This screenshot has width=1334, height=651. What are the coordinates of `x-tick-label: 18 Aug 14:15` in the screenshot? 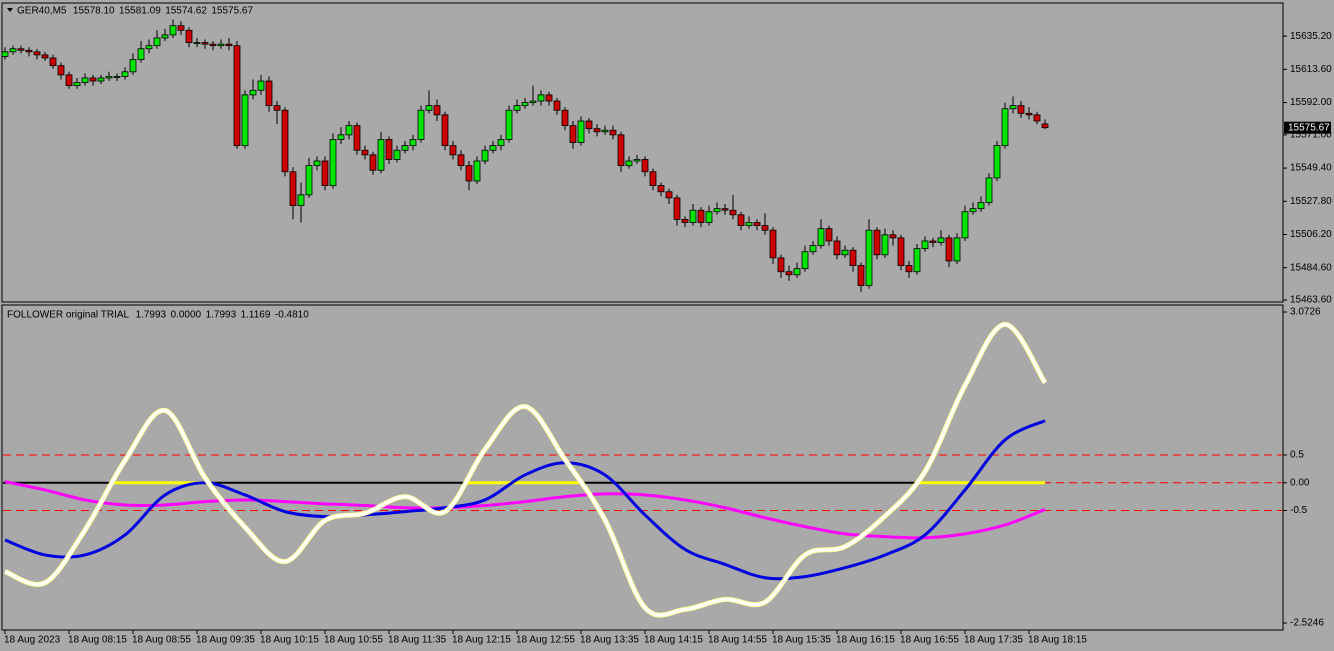 It's located at (673, 640).